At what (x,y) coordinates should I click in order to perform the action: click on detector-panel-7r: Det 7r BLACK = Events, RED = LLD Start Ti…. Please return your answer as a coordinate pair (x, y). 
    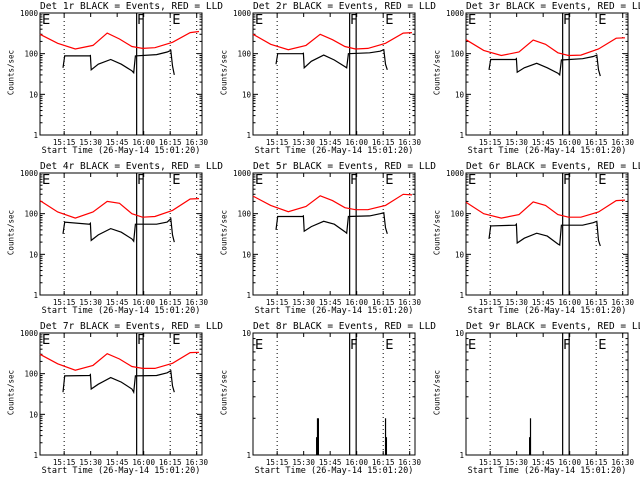
    Looking at the image, I should click on (112, 400).